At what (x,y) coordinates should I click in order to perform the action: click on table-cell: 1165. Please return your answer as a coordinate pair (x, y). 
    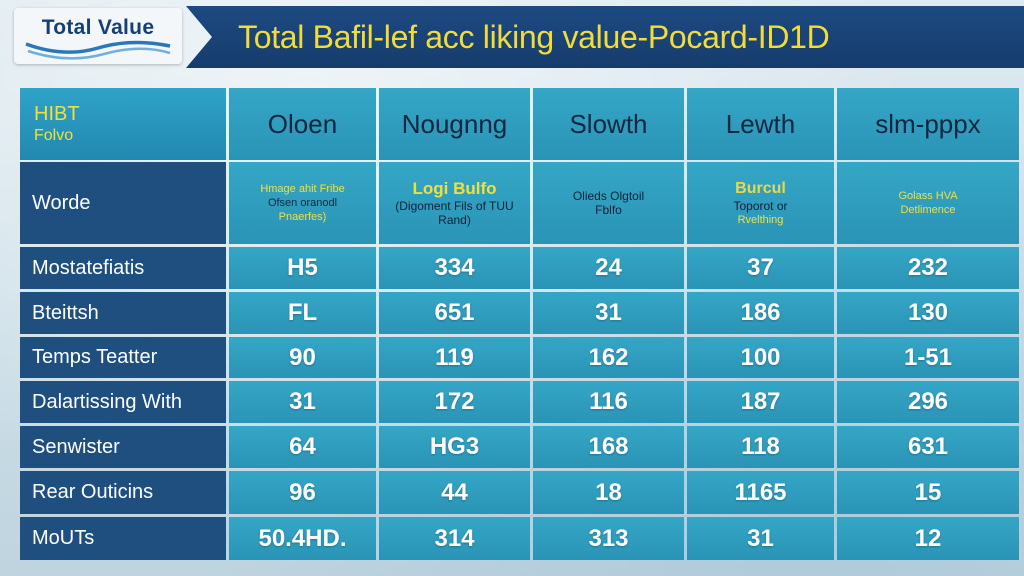
    Looking at the image, I should click on (760, 492).